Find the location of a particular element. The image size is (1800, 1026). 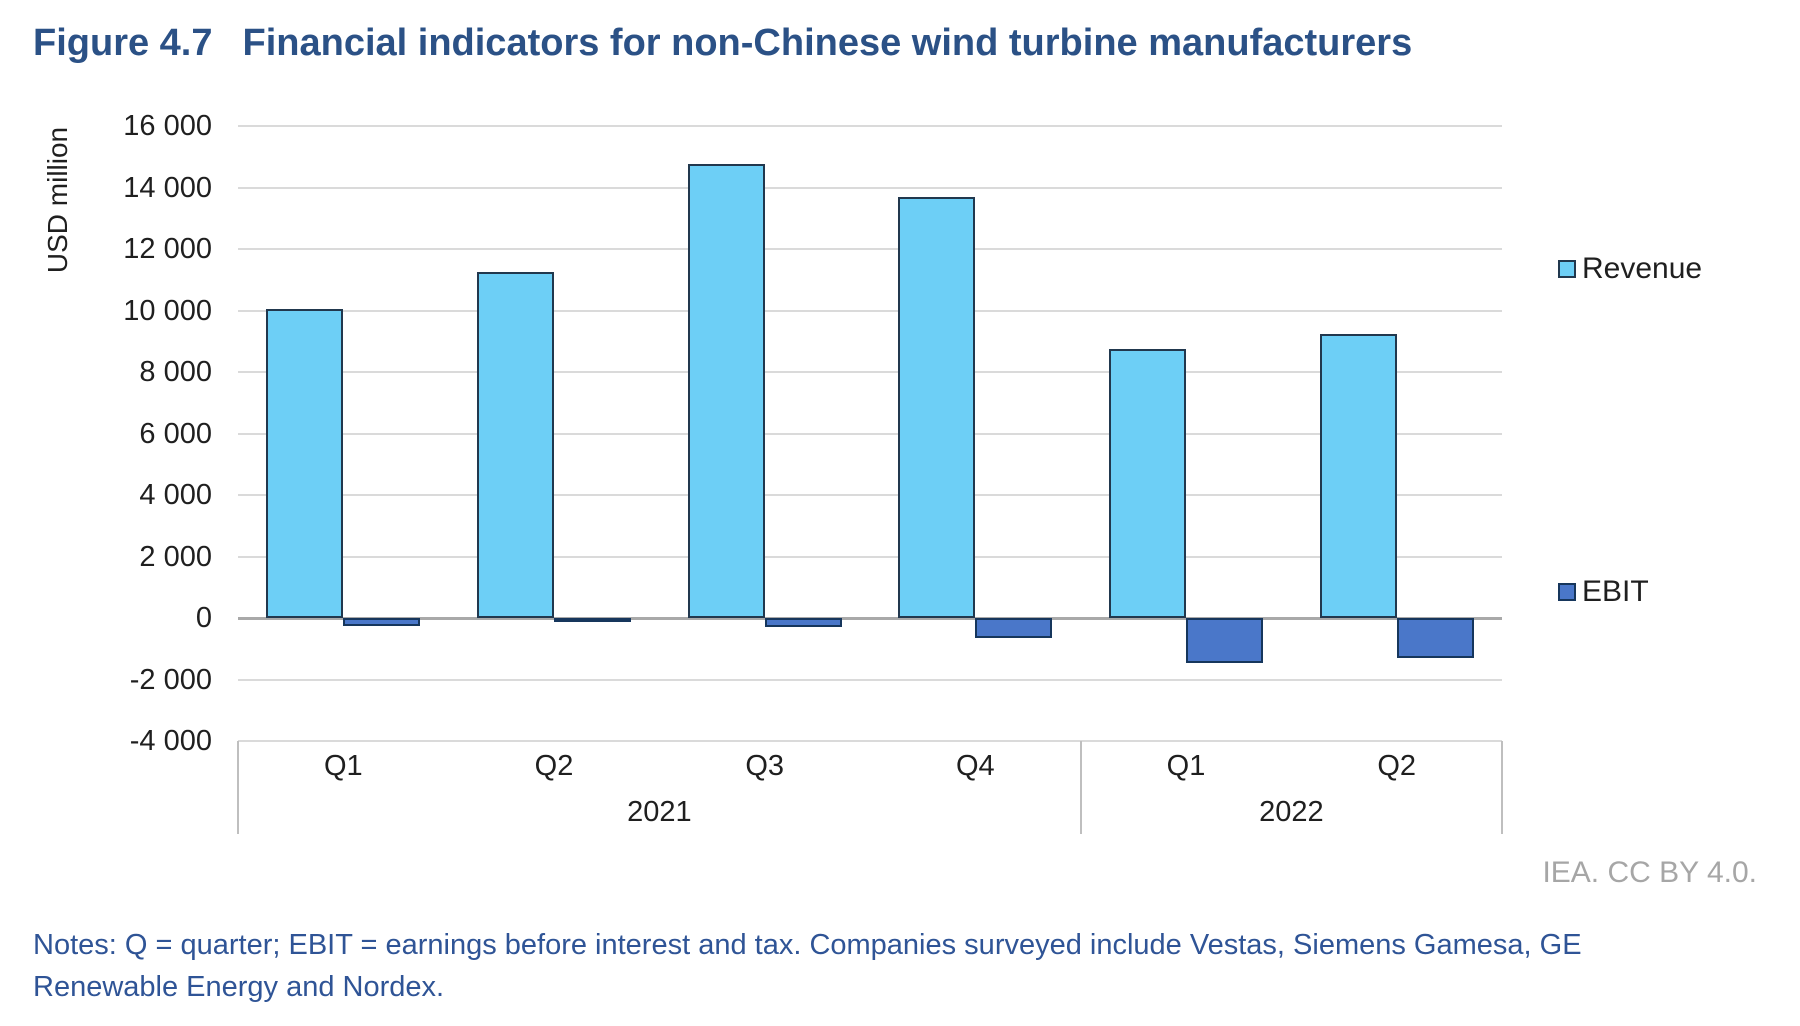

legend-item-ebit: EBIT is located at coordinates (1603, 592).